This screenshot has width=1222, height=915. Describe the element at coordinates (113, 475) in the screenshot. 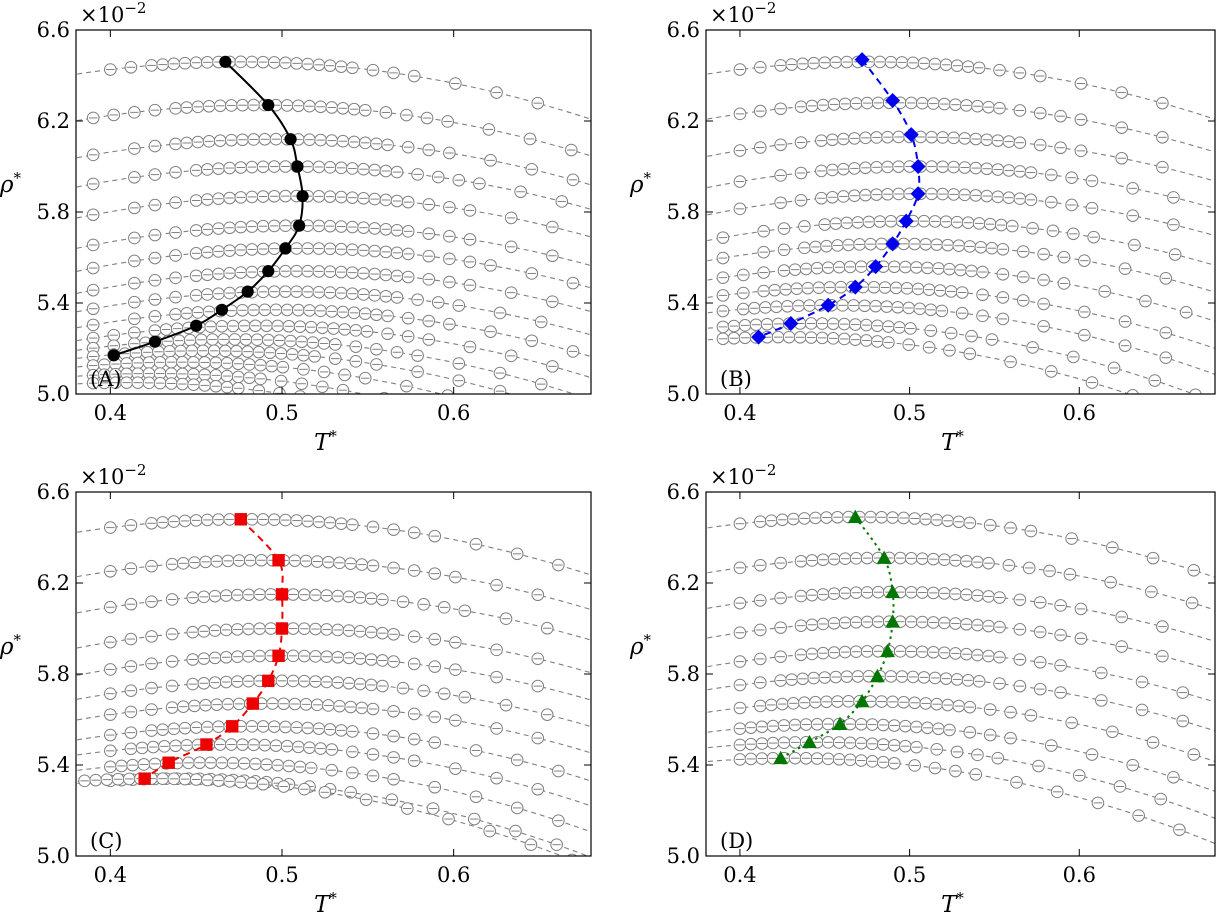

I see `axis-multiplier: ×10⁻²` at that location.